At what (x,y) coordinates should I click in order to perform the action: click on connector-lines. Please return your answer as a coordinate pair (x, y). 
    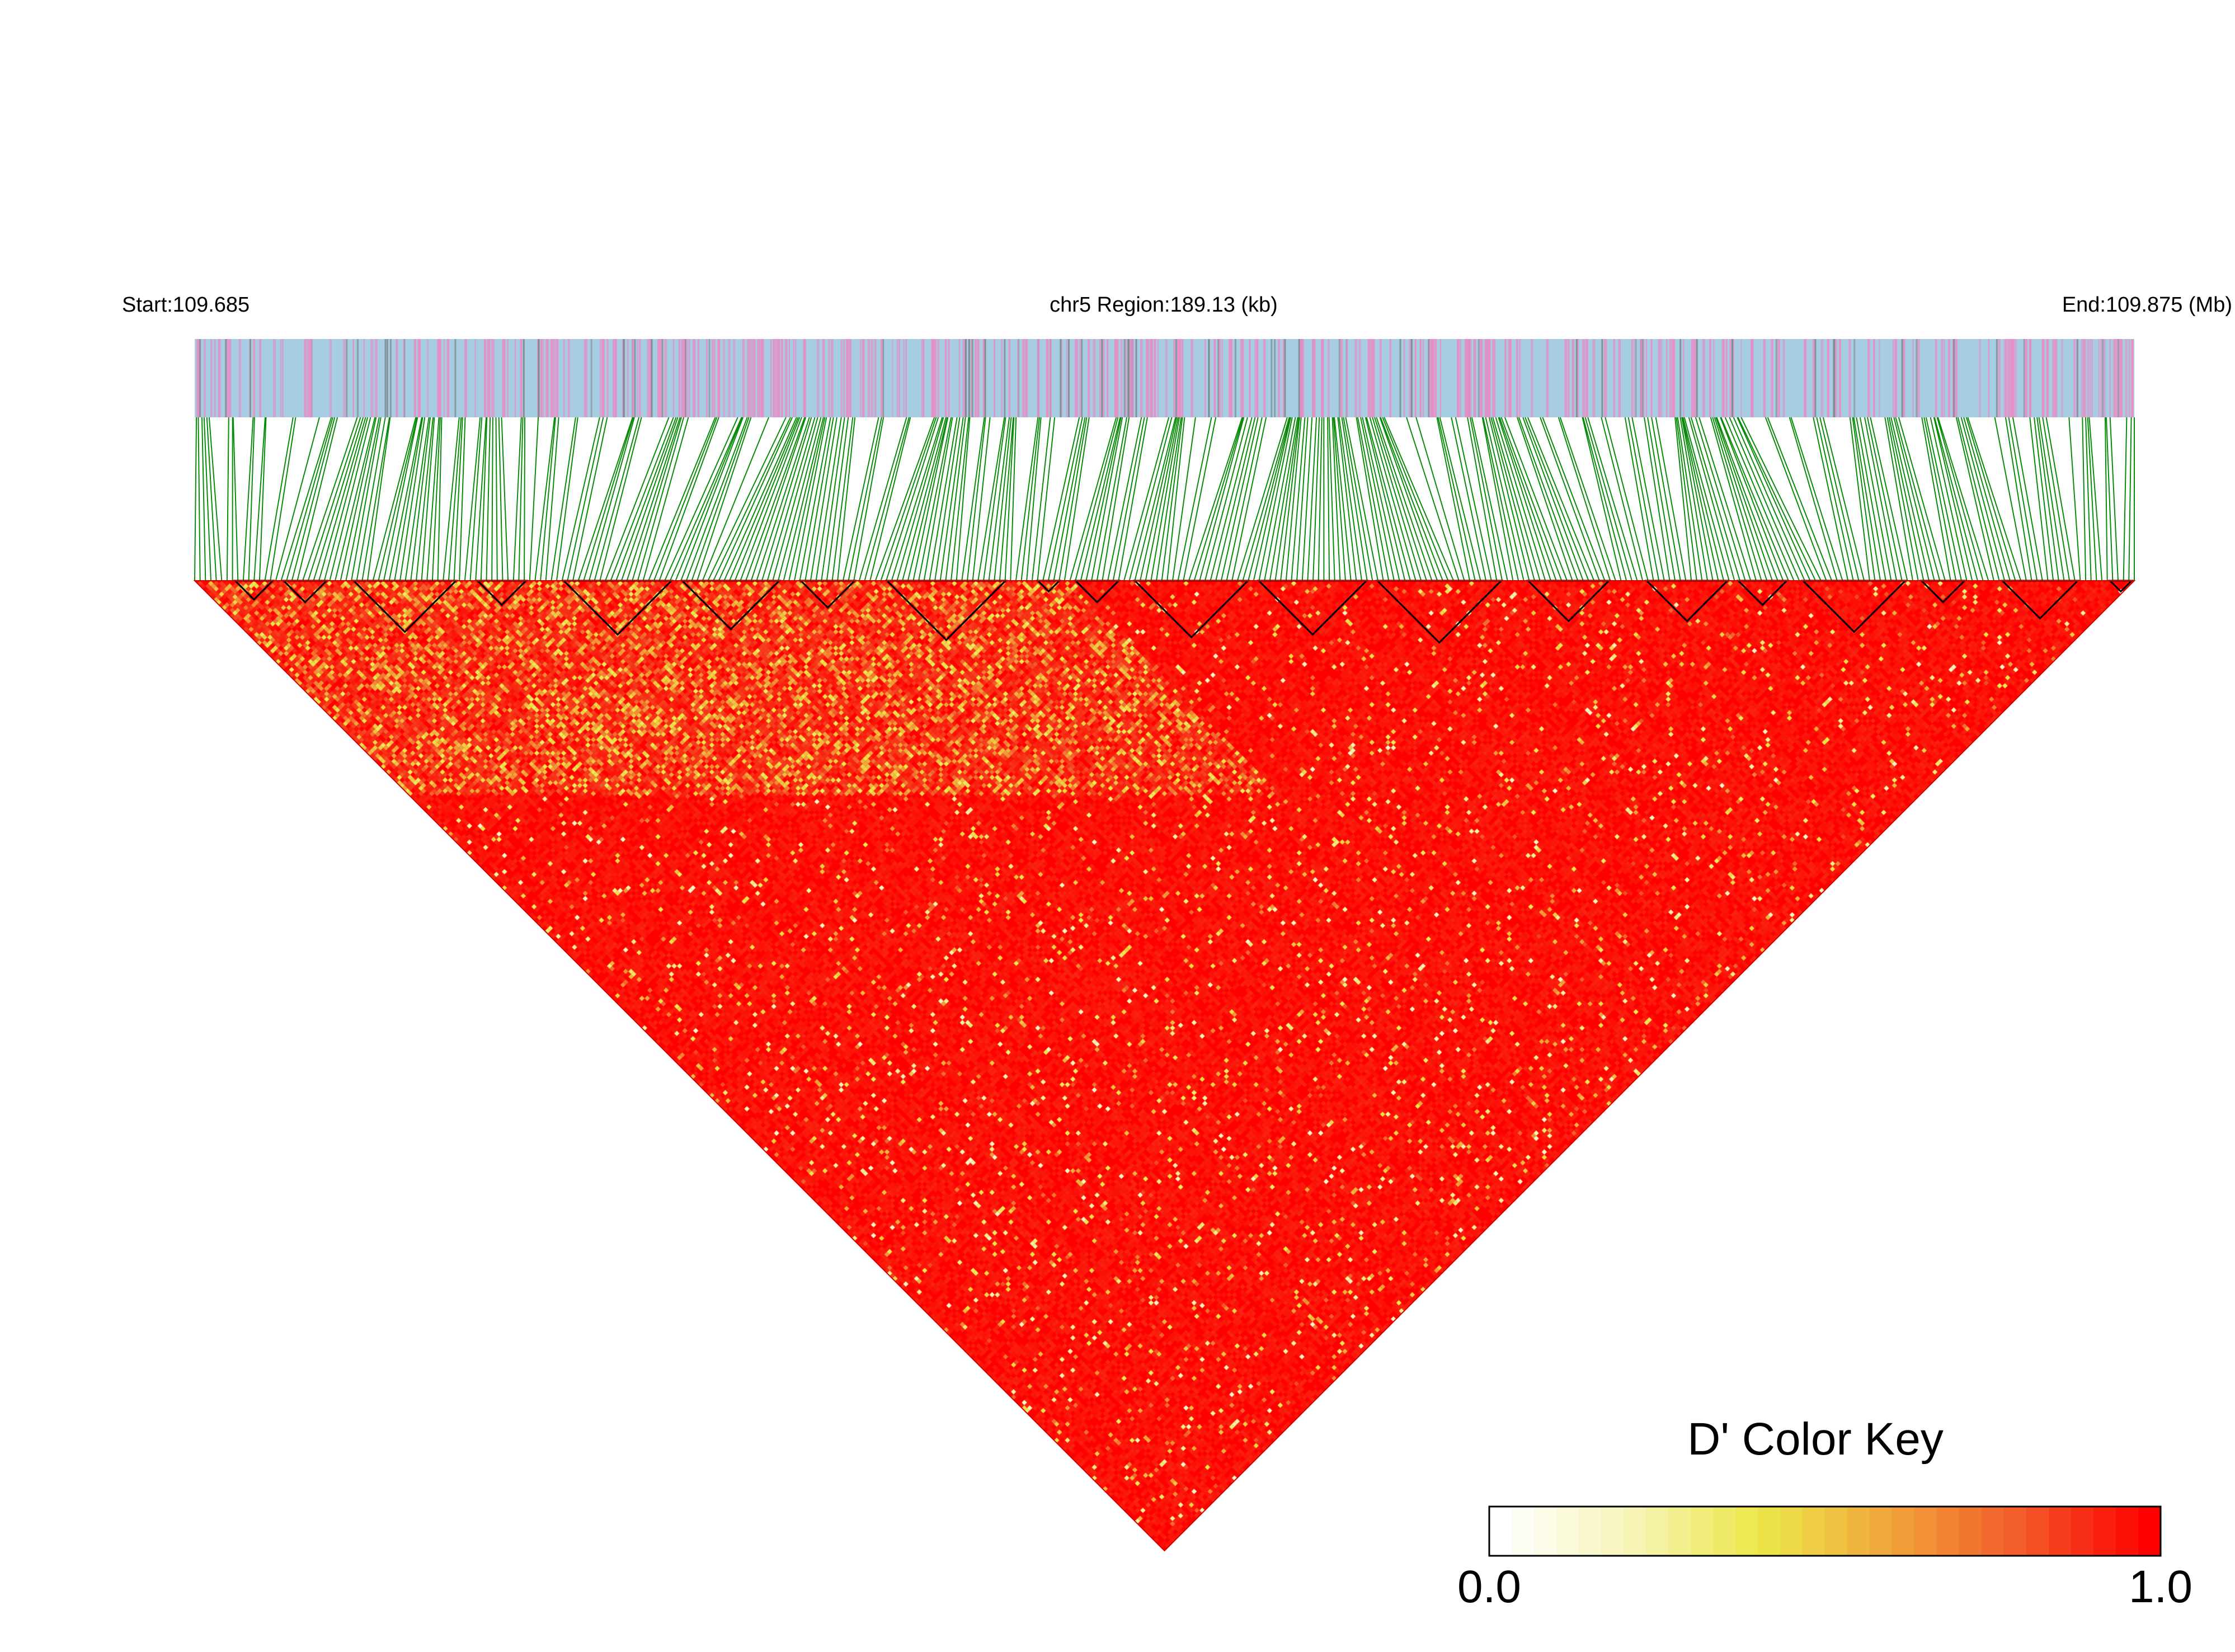
    Looking at the image, I should click on (1164, 499).